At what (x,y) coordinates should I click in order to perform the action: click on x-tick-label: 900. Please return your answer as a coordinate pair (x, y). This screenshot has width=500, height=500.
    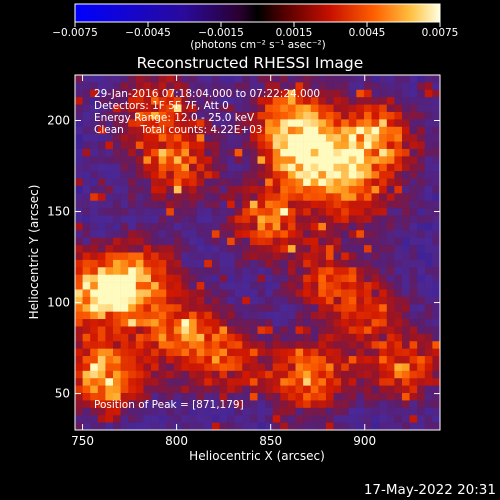
    Looking at the image, I should click on (364, 441).